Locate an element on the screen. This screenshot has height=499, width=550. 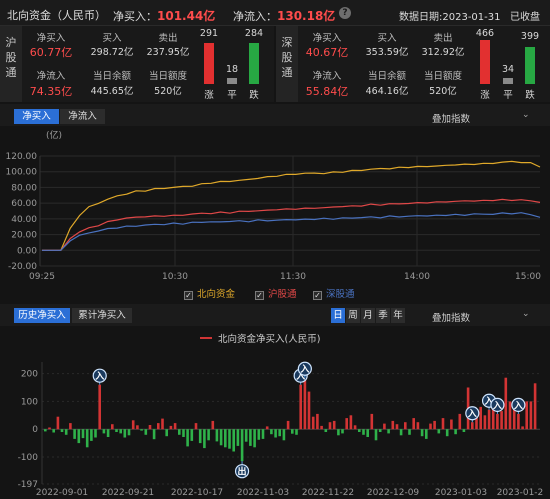
x-tick-label: 11:30 is located at coordinates (293, 277).